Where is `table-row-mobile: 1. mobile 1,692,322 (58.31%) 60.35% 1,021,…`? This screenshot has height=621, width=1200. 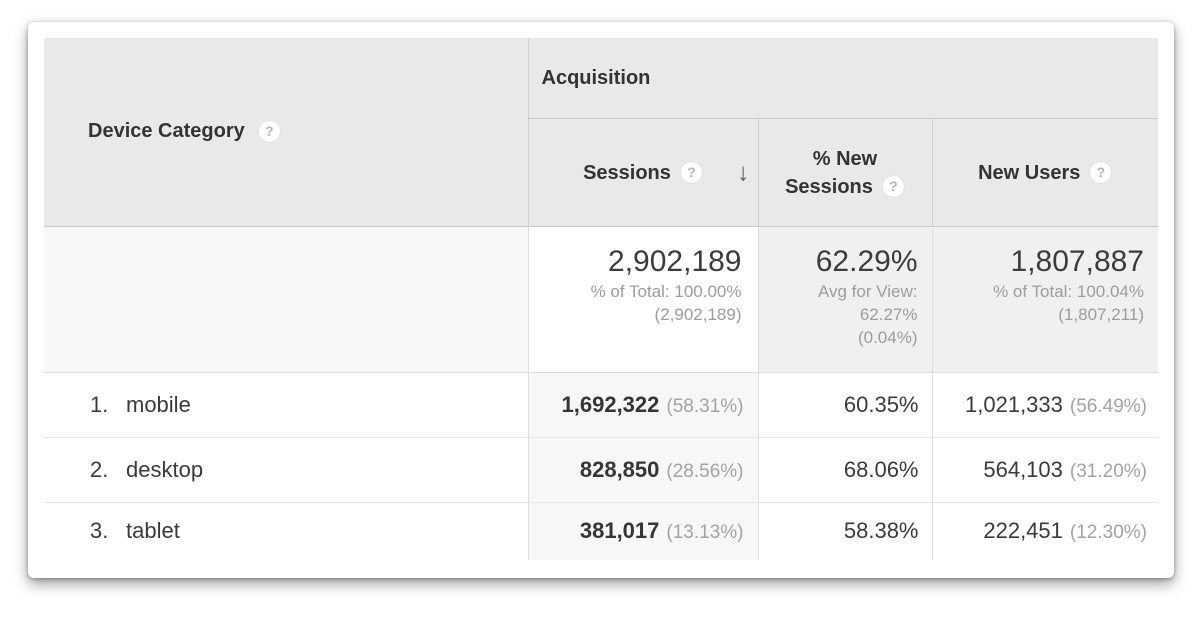 table-row-mobile: 1. mobile 1,692,322 (58.31%) 60.35% 1,021,… is located at coordinates (601, 405).